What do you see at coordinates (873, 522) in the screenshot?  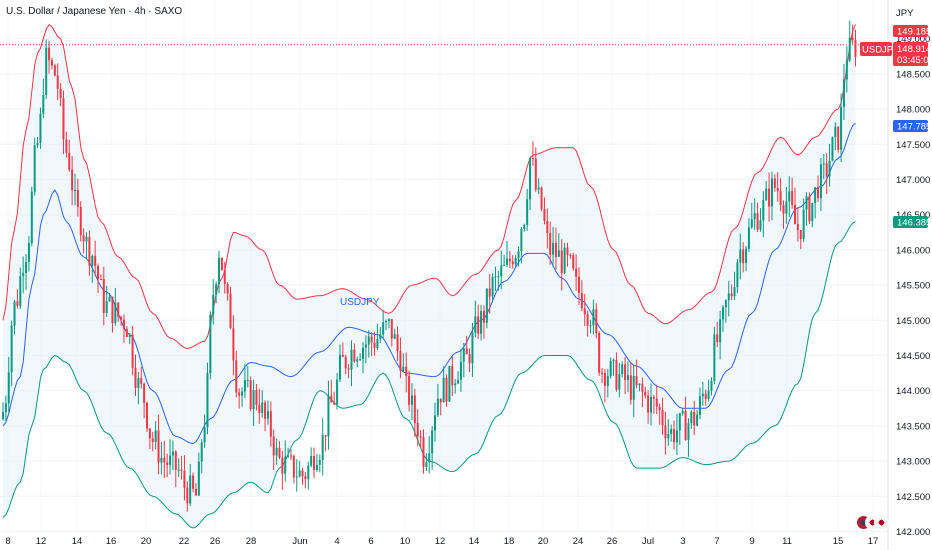 I see `events-indicator` at bounding box center [873, 522].